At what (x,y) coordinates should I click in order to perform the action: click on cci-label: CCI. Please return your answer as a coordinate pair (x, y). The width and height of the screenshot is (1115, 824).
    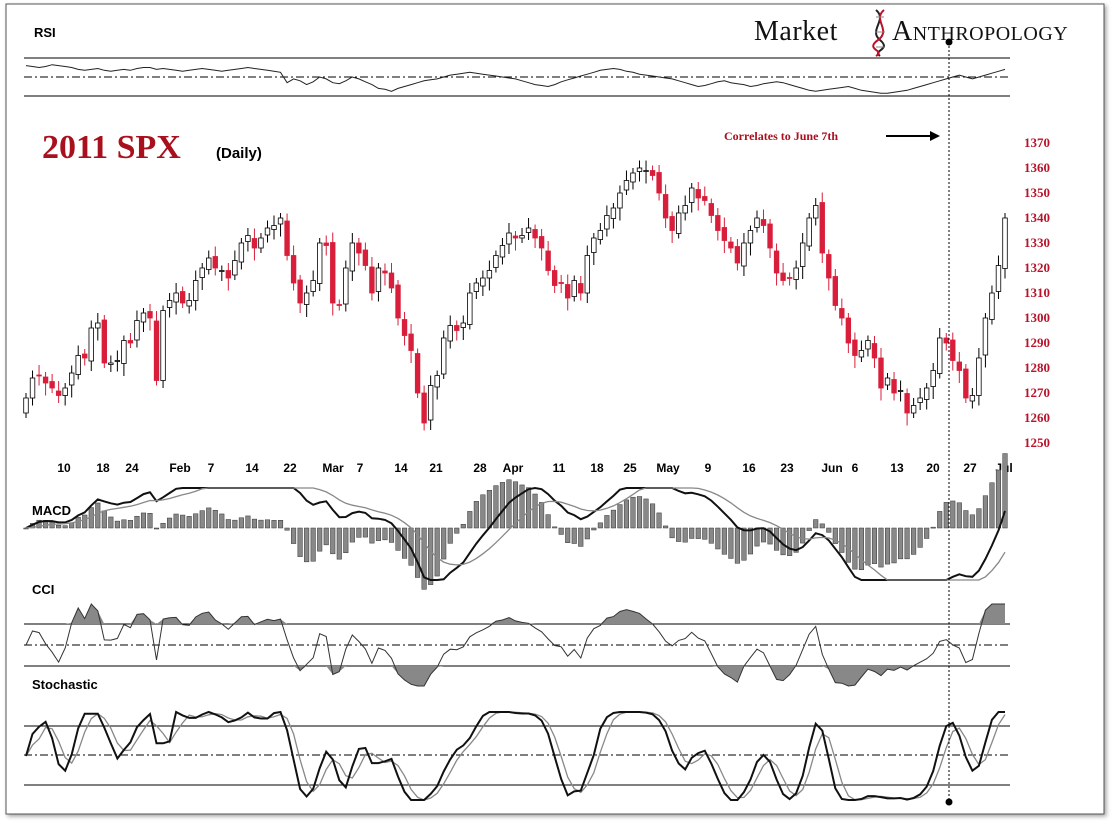
    Looking at the image, I should click on (43, 589).